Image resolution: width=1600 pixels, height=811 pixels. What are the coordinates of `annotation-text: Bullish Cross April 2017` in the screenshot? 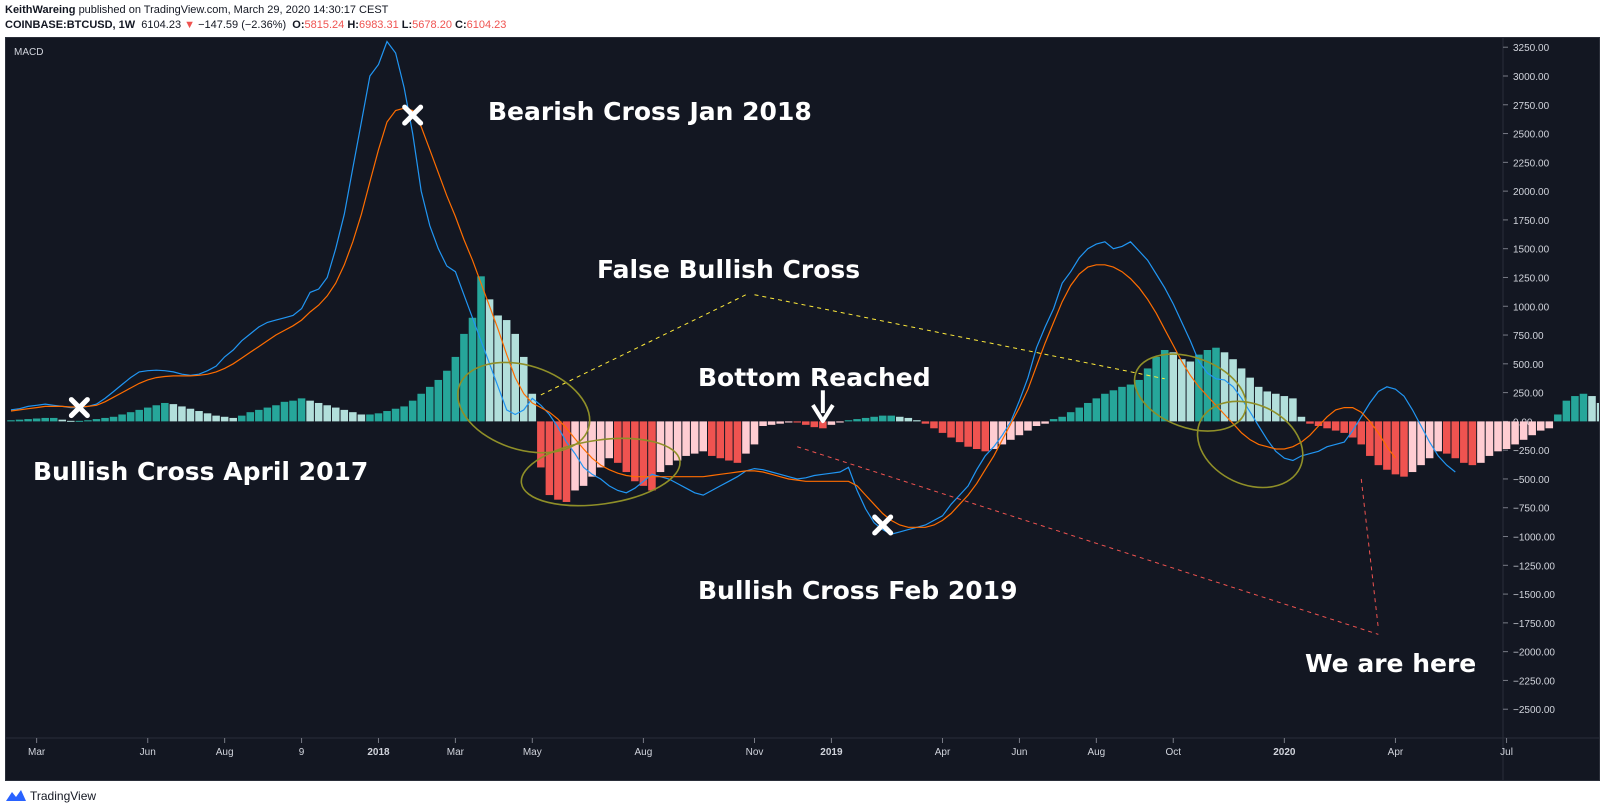 It's located at (200, 471).